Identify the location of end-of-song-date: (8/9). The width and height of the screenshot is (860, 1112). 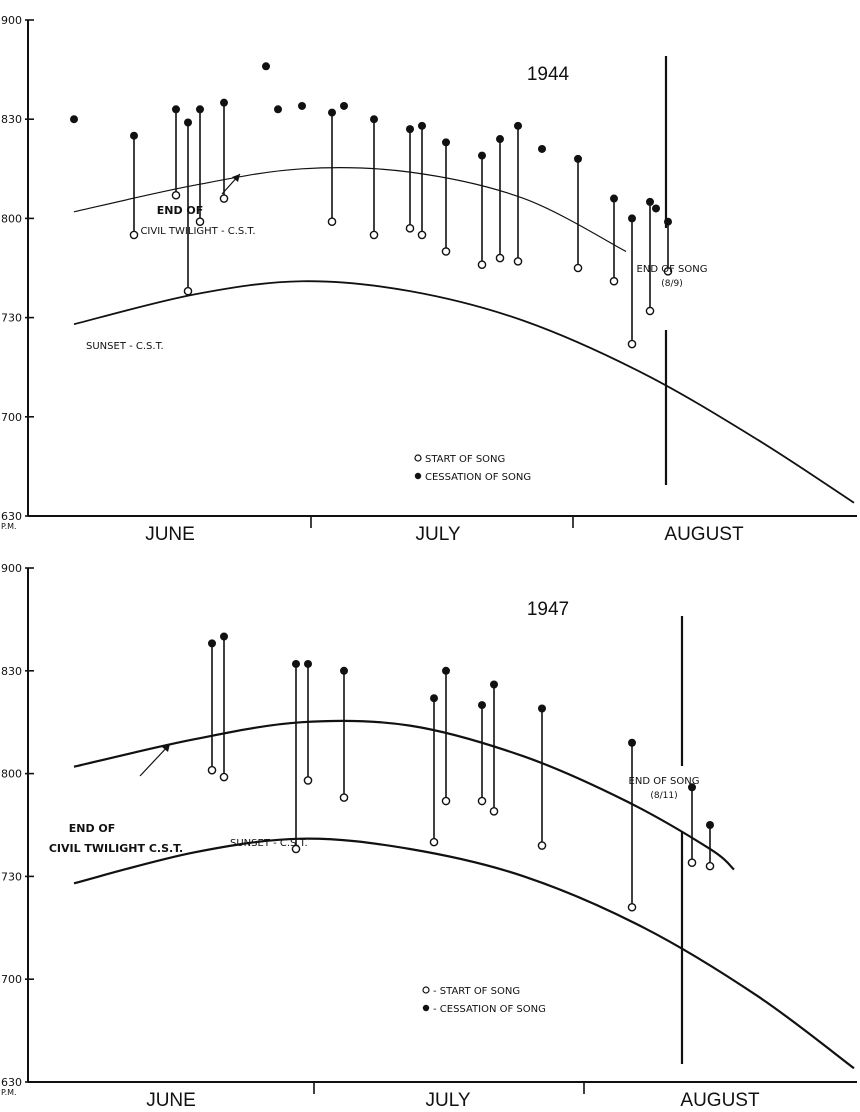
(672, 284).